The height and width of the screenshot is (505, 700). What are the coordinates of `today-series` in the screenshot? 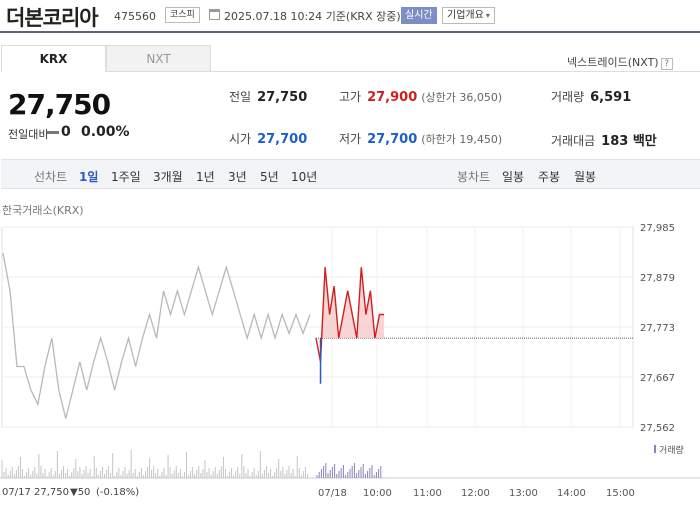 It's located at (349, 314).